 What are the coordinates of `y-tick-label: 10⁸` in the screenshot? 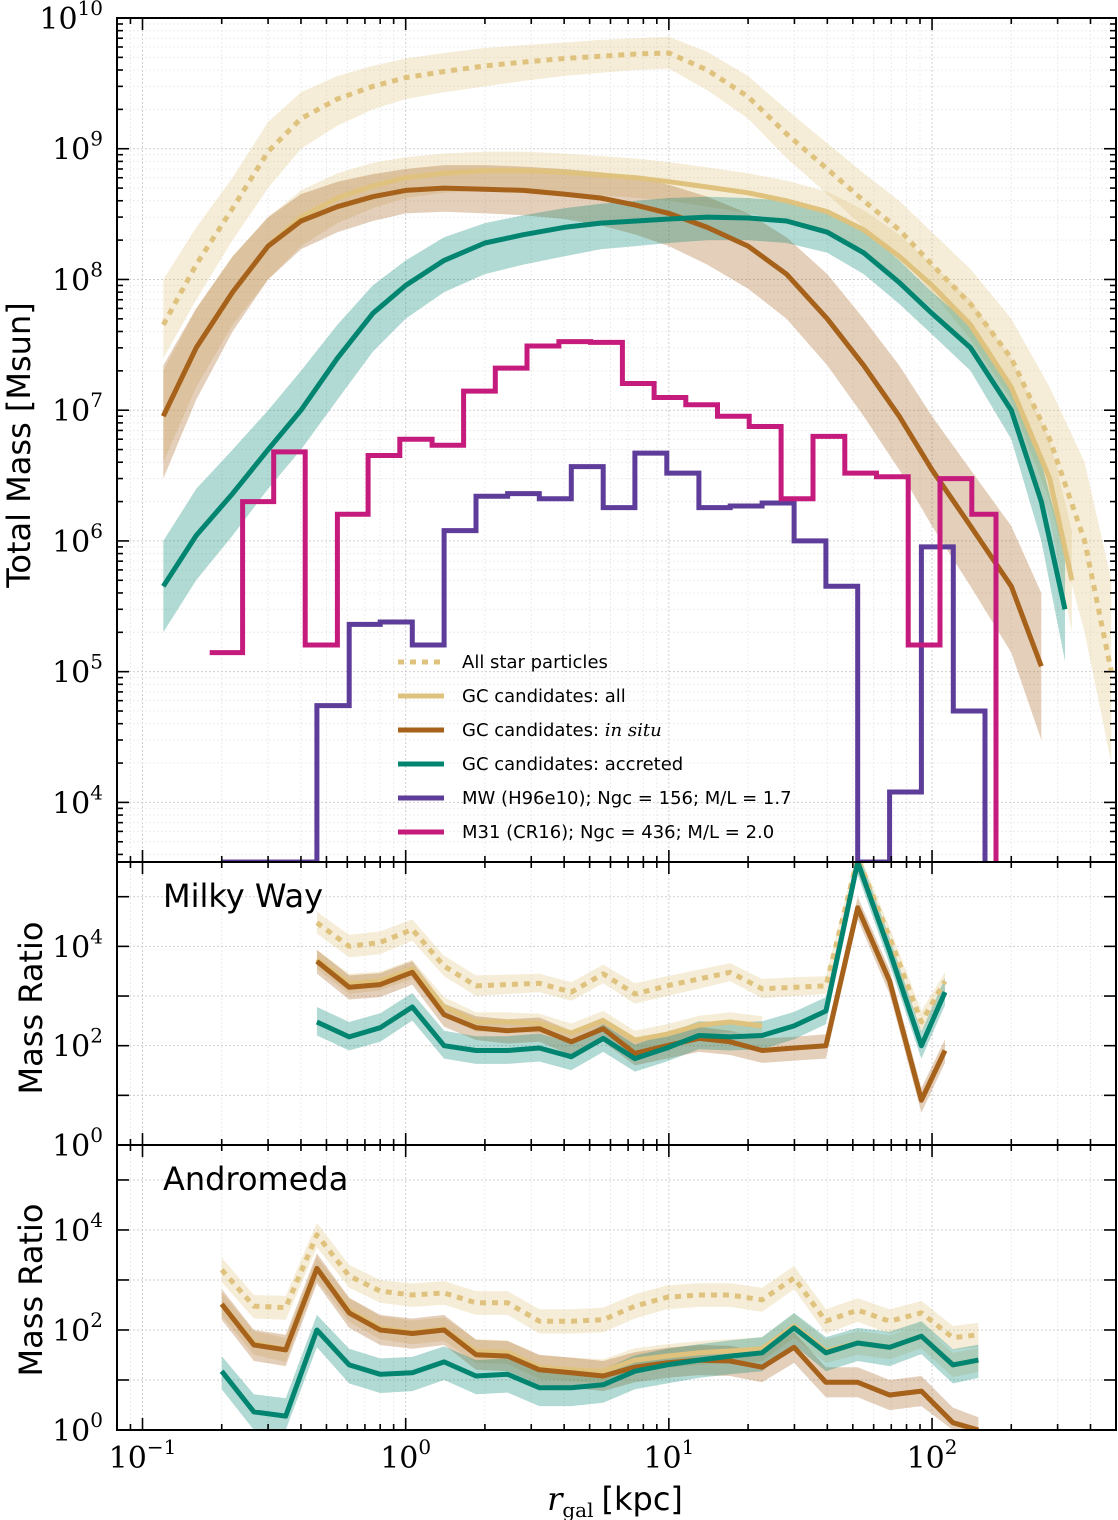 It's located at (77, 277).